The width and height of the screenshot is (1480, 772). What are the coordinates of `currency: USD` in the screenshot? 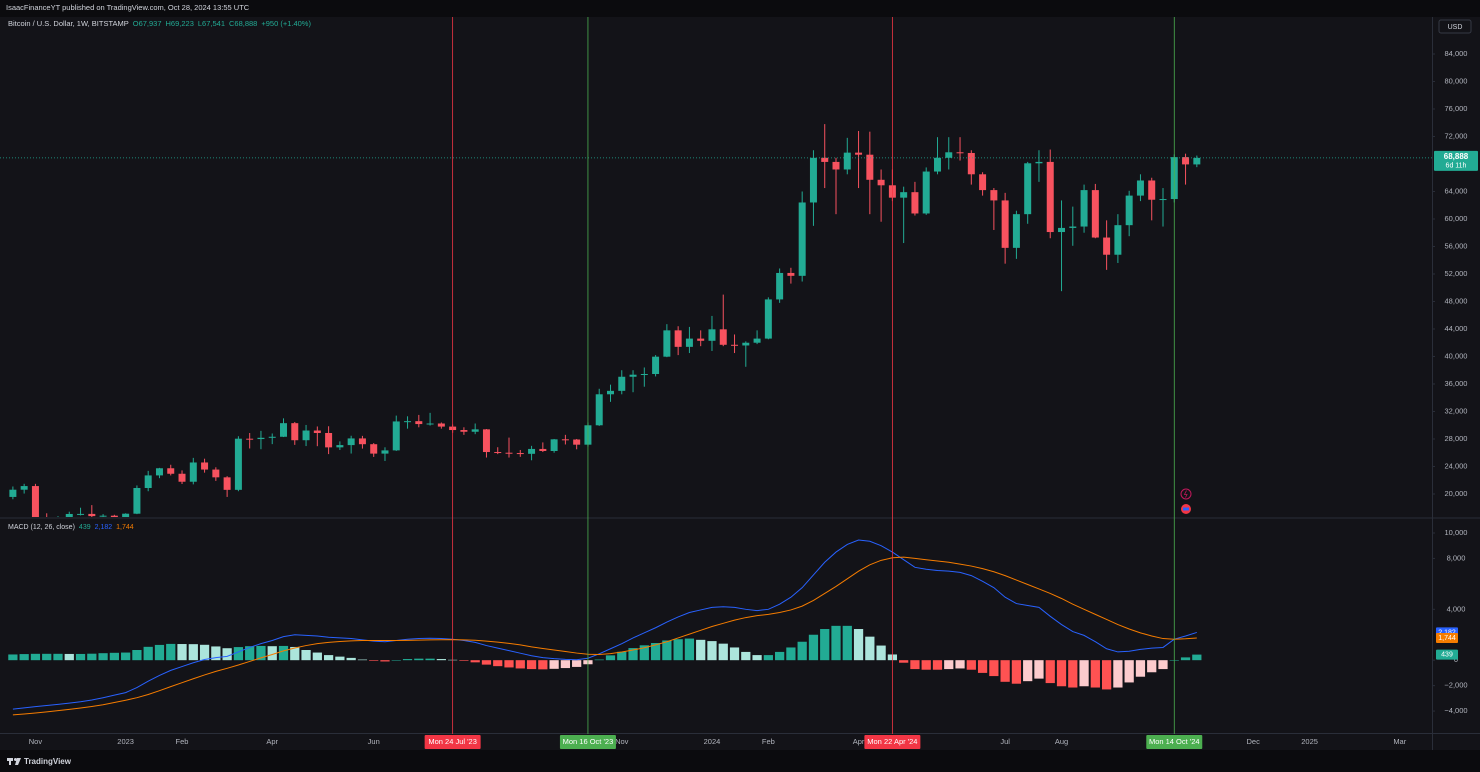 It's located at (1455, 27).